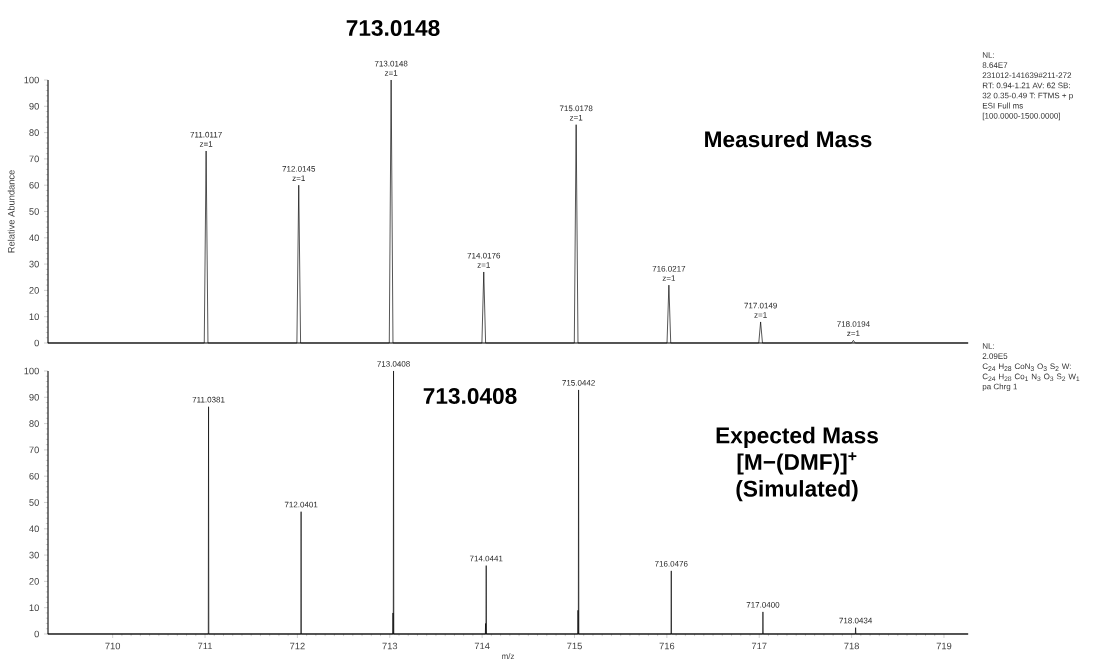  I want to click on x-tick-label: 713, so click(390, 646).